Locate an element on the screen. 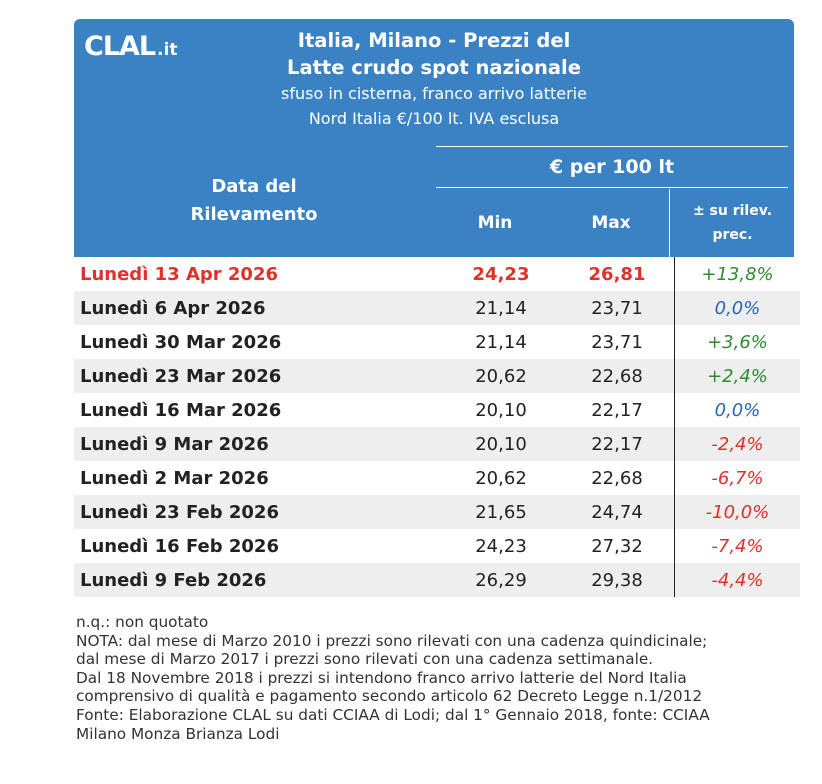 This screenshot has height=784, width=822. max-cell: 29,38 is located at coordinates (617, 580).